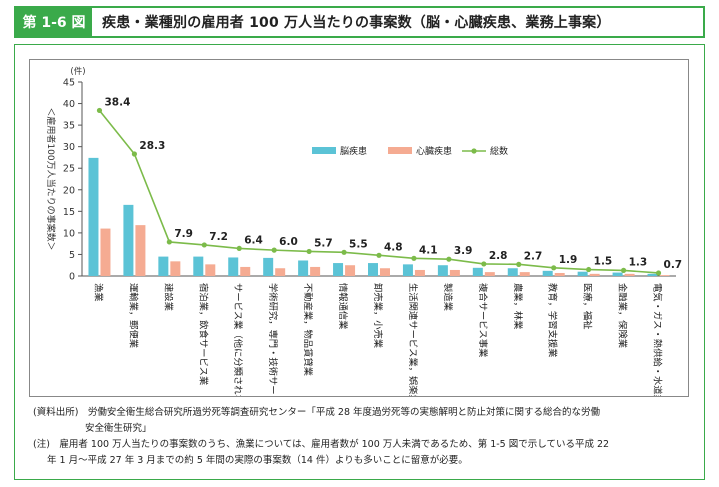 The image size is (719, 487). I want to click on data-label-total: 7.2, so click(218, 237).